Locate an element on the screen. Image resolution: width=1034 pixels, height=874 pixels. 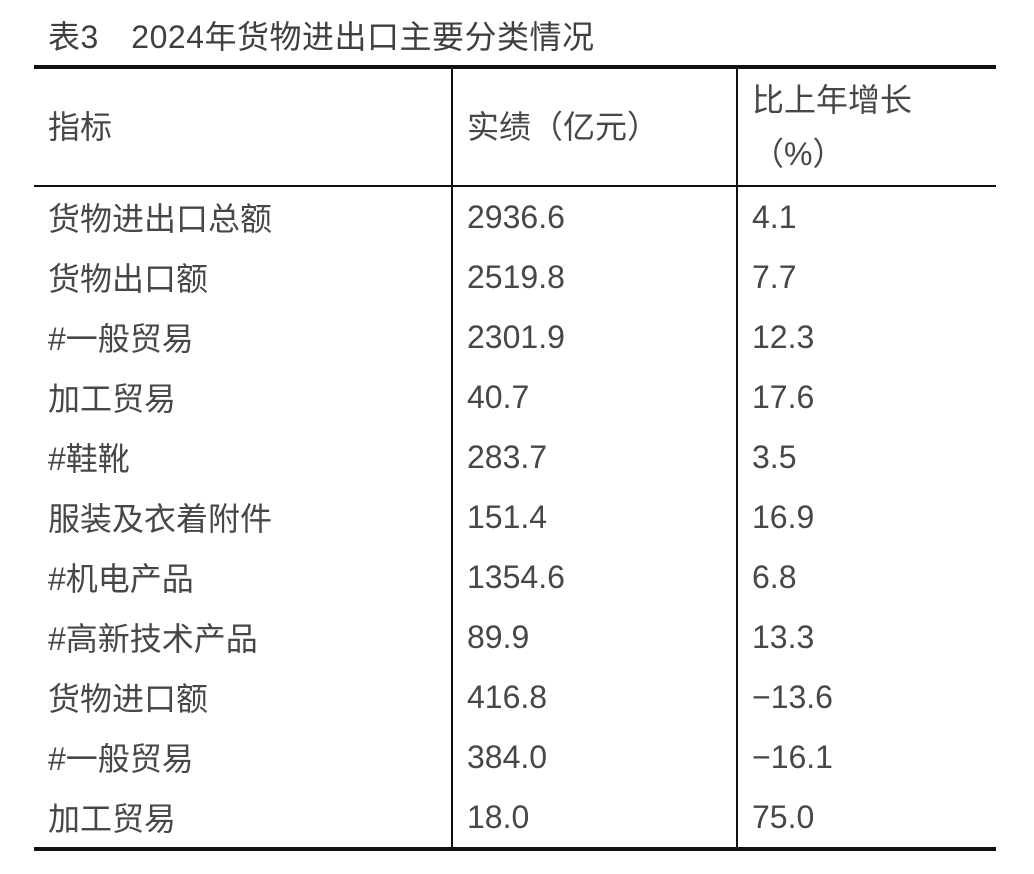
value-cell: 2519.8 is located at coordinates (594, 277).